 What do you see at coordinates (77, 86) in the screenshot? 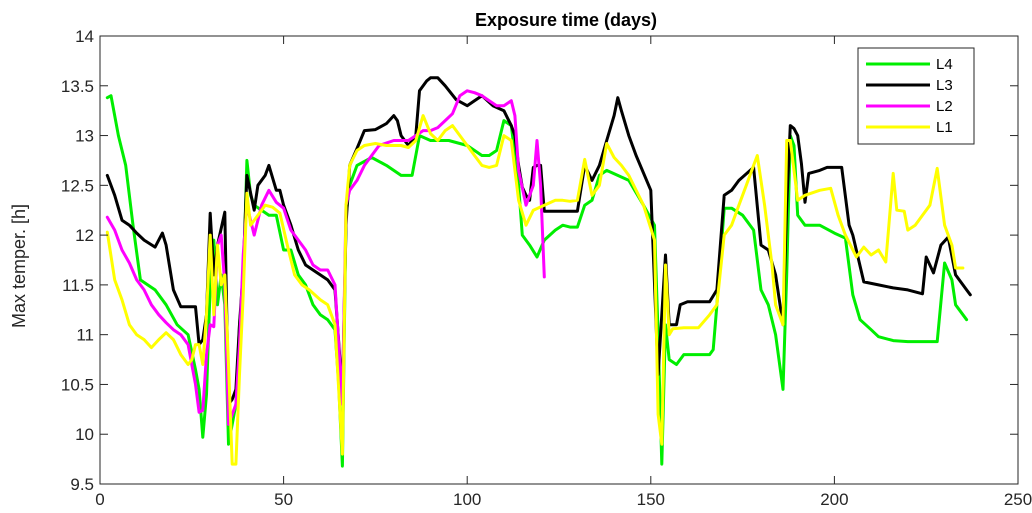
I see `y-tick-label: 13.5` at bounding box center [77, 86].